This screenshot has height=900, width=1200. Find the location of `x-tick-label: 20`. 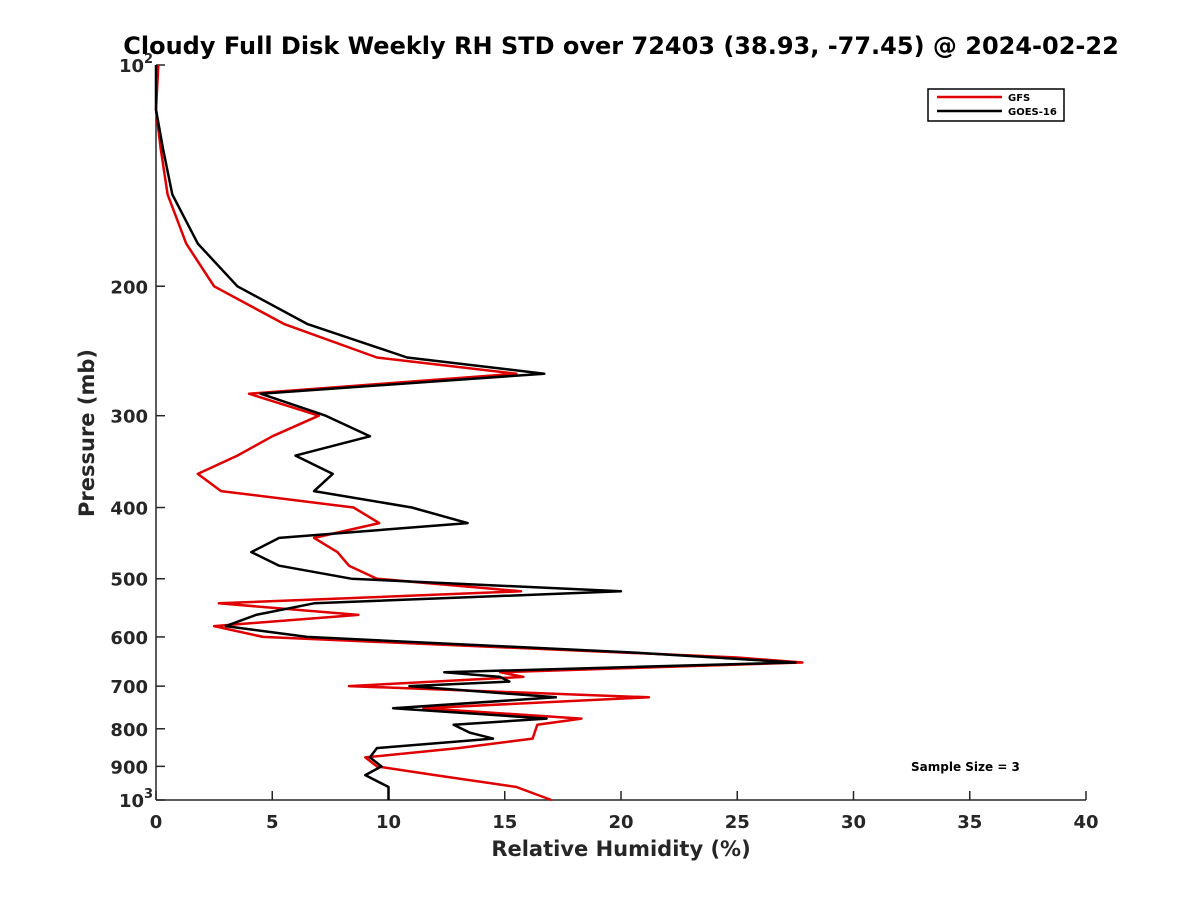

x-tick-label: 20 is located at coordinates (620, 822).